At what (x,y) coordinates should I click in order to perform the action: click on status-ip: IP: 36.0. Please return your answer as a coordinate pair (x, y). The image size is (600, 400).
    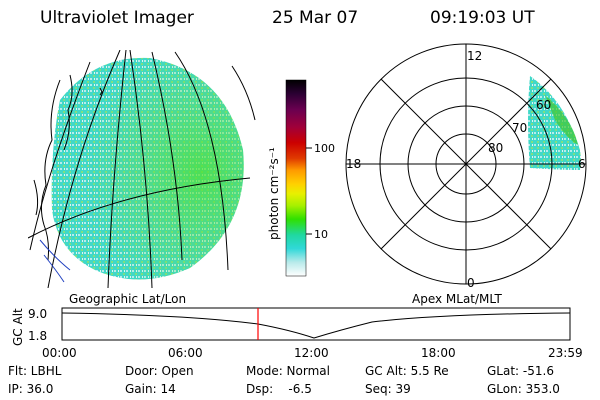
    Looking at the image, I should click on (31, 389).